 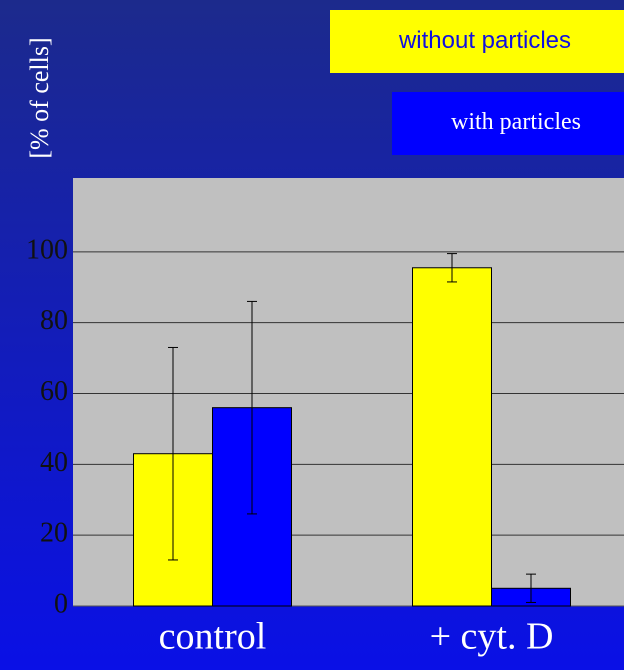 I want to click on x-tick-label: + cyt. D, so click(x=492, y=637).